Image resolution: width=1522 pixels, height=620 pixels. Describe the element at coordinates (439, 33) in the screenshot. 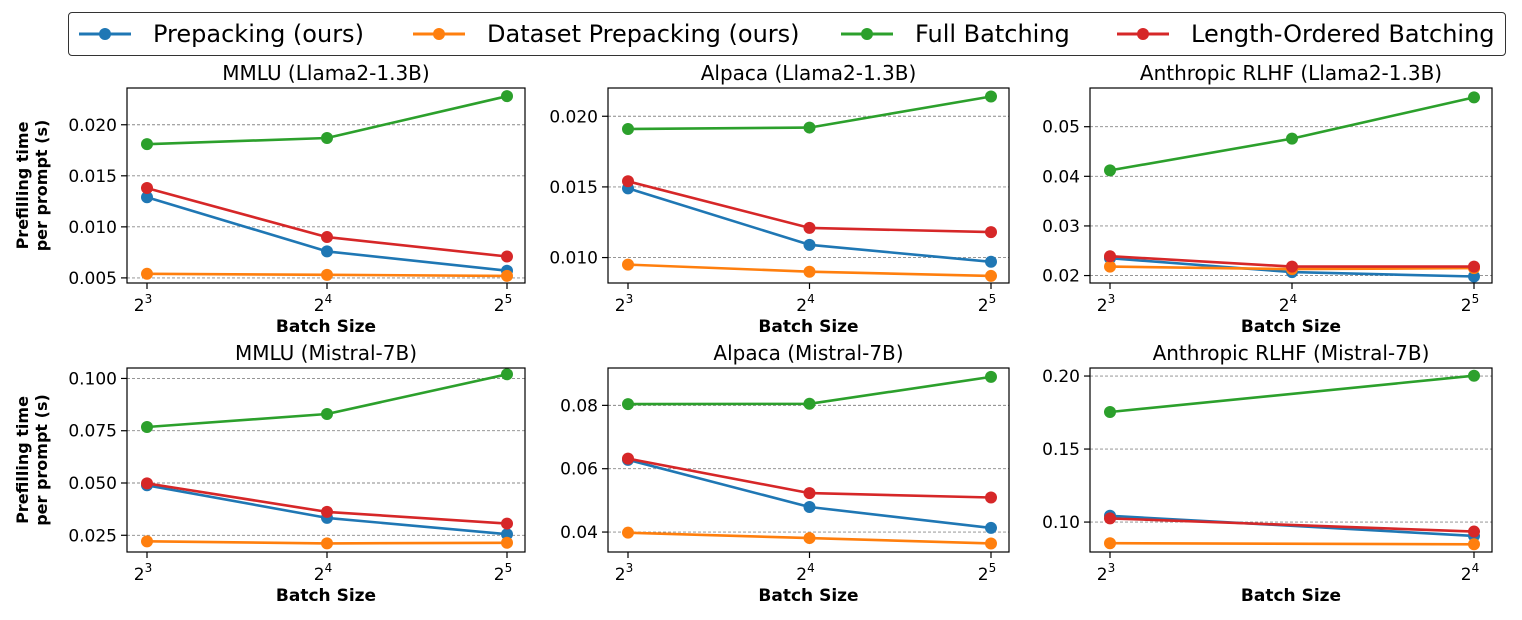

I see `legend-marker-dataset-prepacking` at that location.